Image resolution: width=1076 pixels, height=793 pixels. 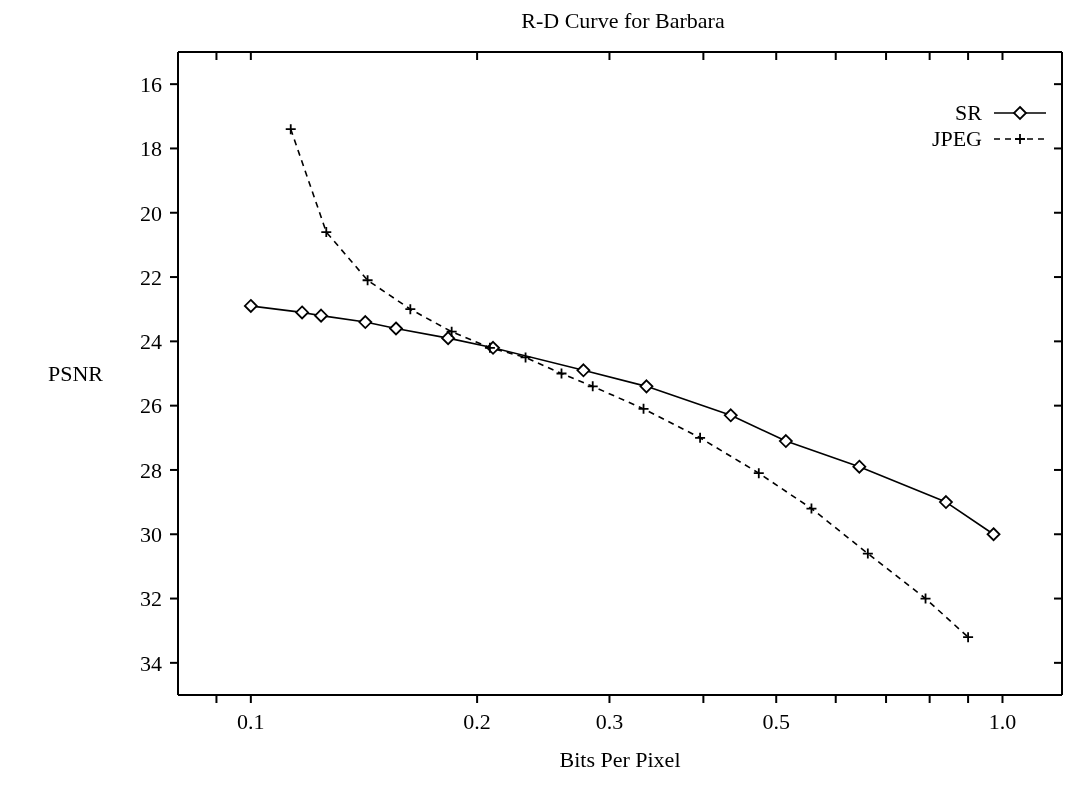 What do you see at coordinates (151, 535) in the screenshot?
I see `y-tick-label: 30` at bounding box center [151, 535].